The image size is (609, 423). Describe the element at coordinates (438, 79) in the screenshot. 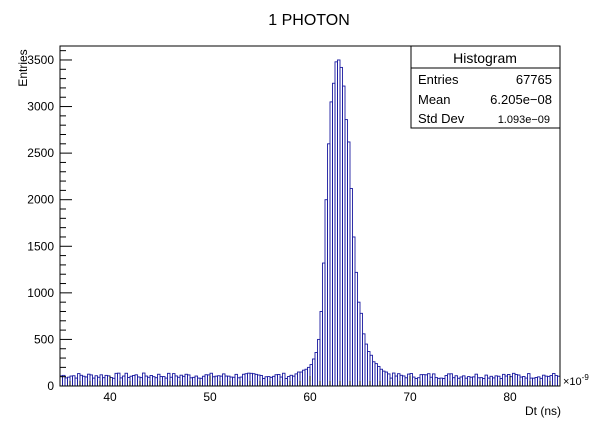

I see `stats-entries-label: Entries` at that location.